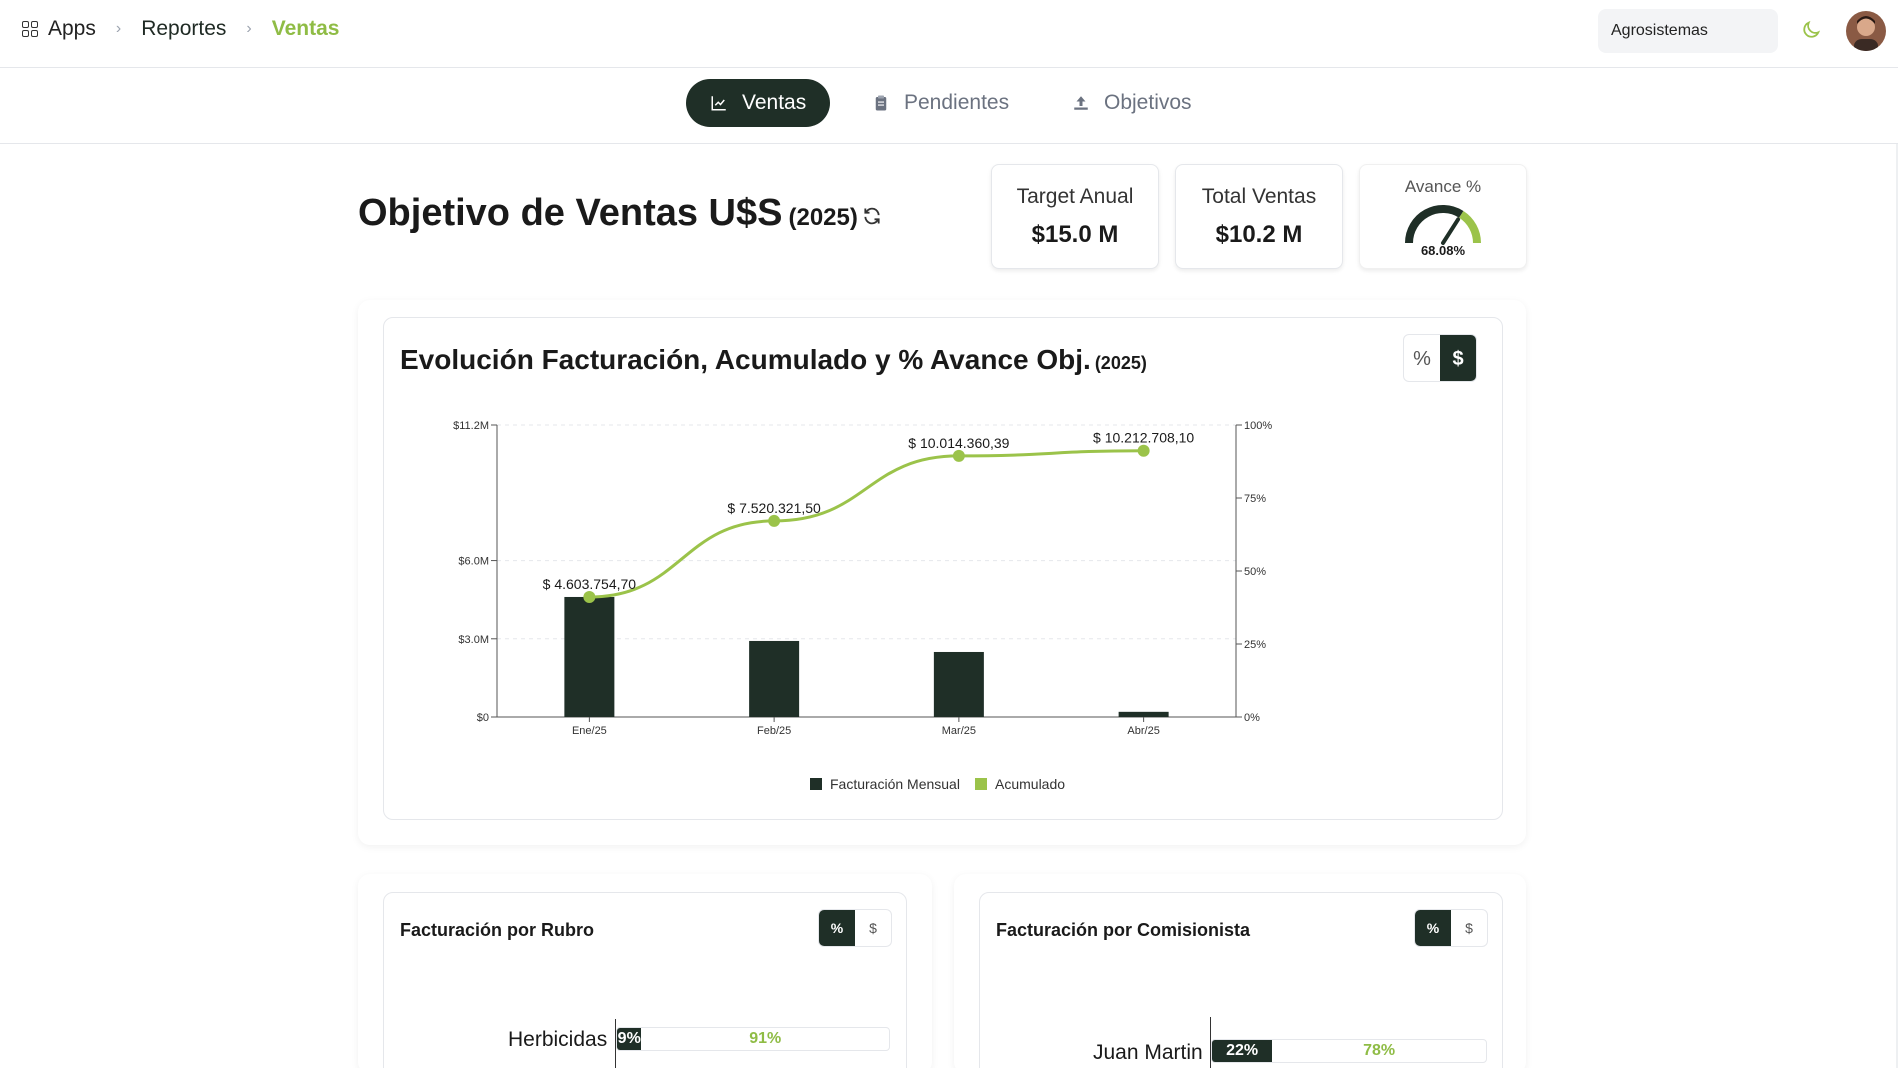 The width and height of the screenshot is (1898, 1068). I want to click on company-selector: Agrosistemas, so click(1688, 31).